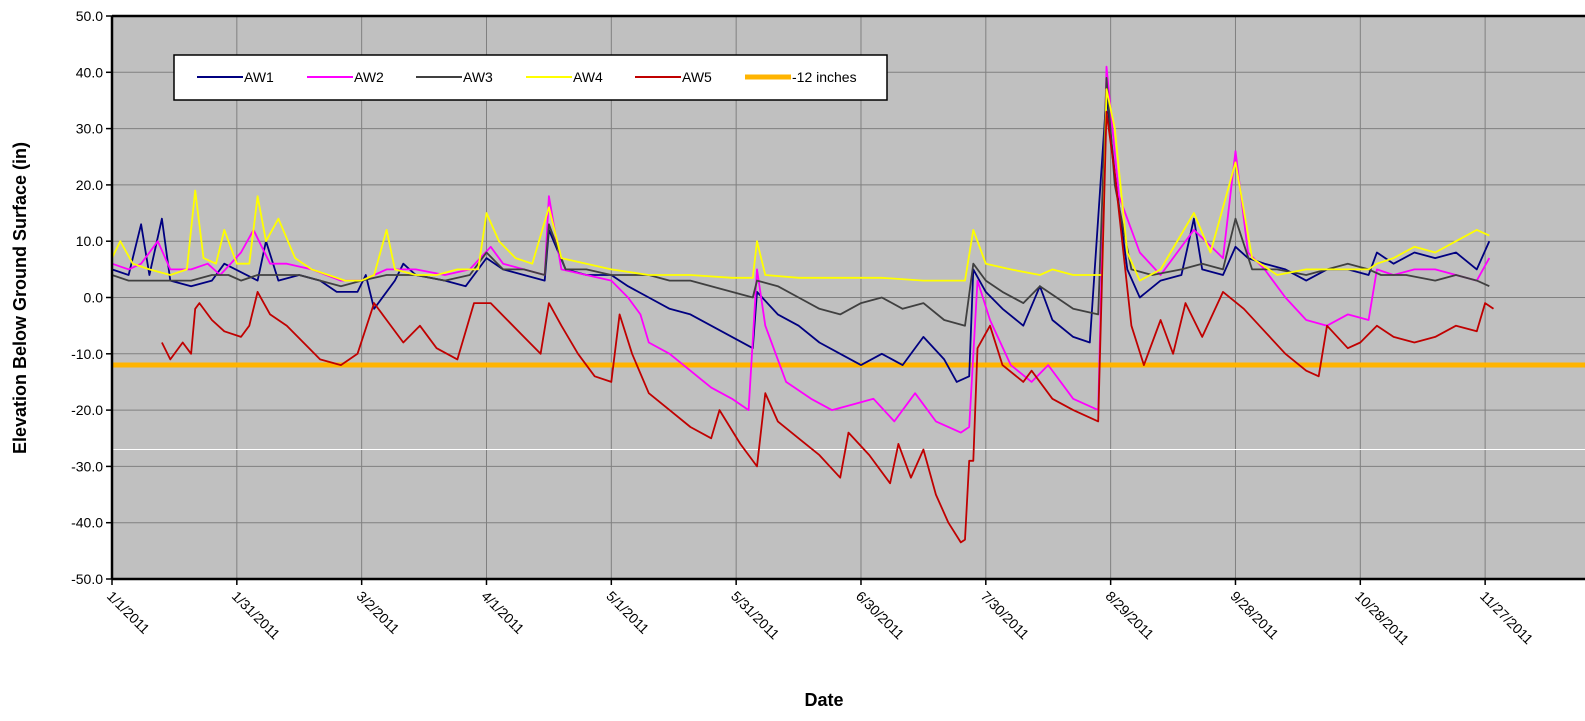  What do you see at coordinates (880, 615) in the screenshot?
I see `x-tick-label: 6/30/2011` at bounding box center [880, 615].